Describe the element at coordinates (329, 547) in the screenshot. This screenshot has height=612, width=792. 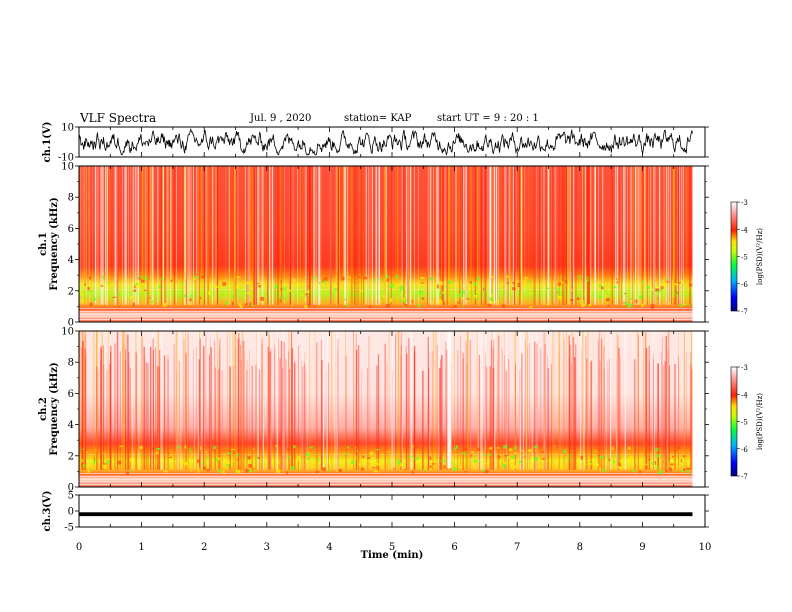
I see `x-tick-label: 4` at that location.